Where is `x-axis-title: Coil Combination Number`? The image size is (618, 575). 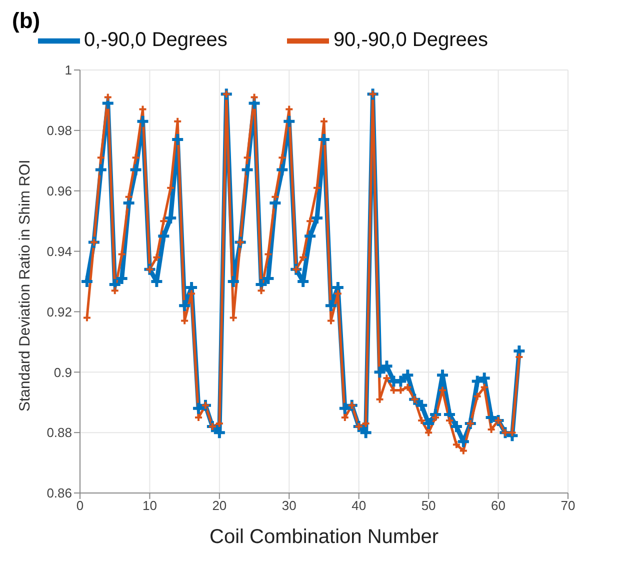 x-axis-title: Coil Combination Number is located at coordinates (324, 537).